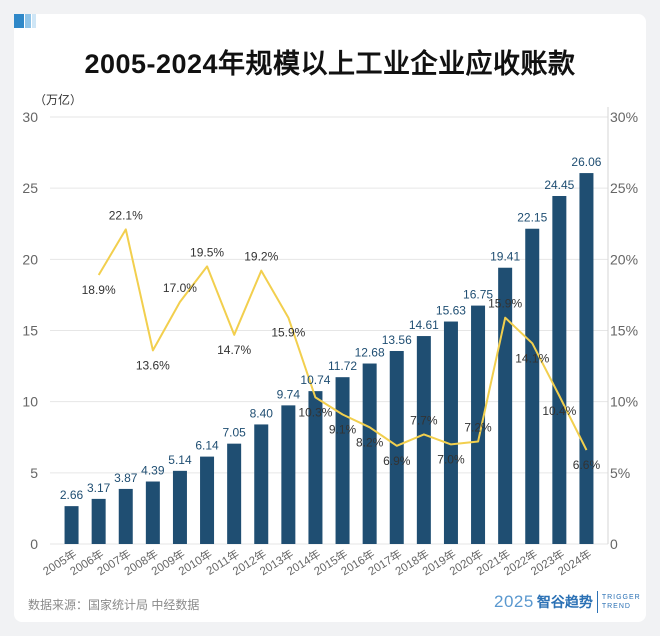  What do you see at coordinates (614, 544) in the screenshot?
I see `y-right-tick-label: 0` at bounding box center [614, 544].